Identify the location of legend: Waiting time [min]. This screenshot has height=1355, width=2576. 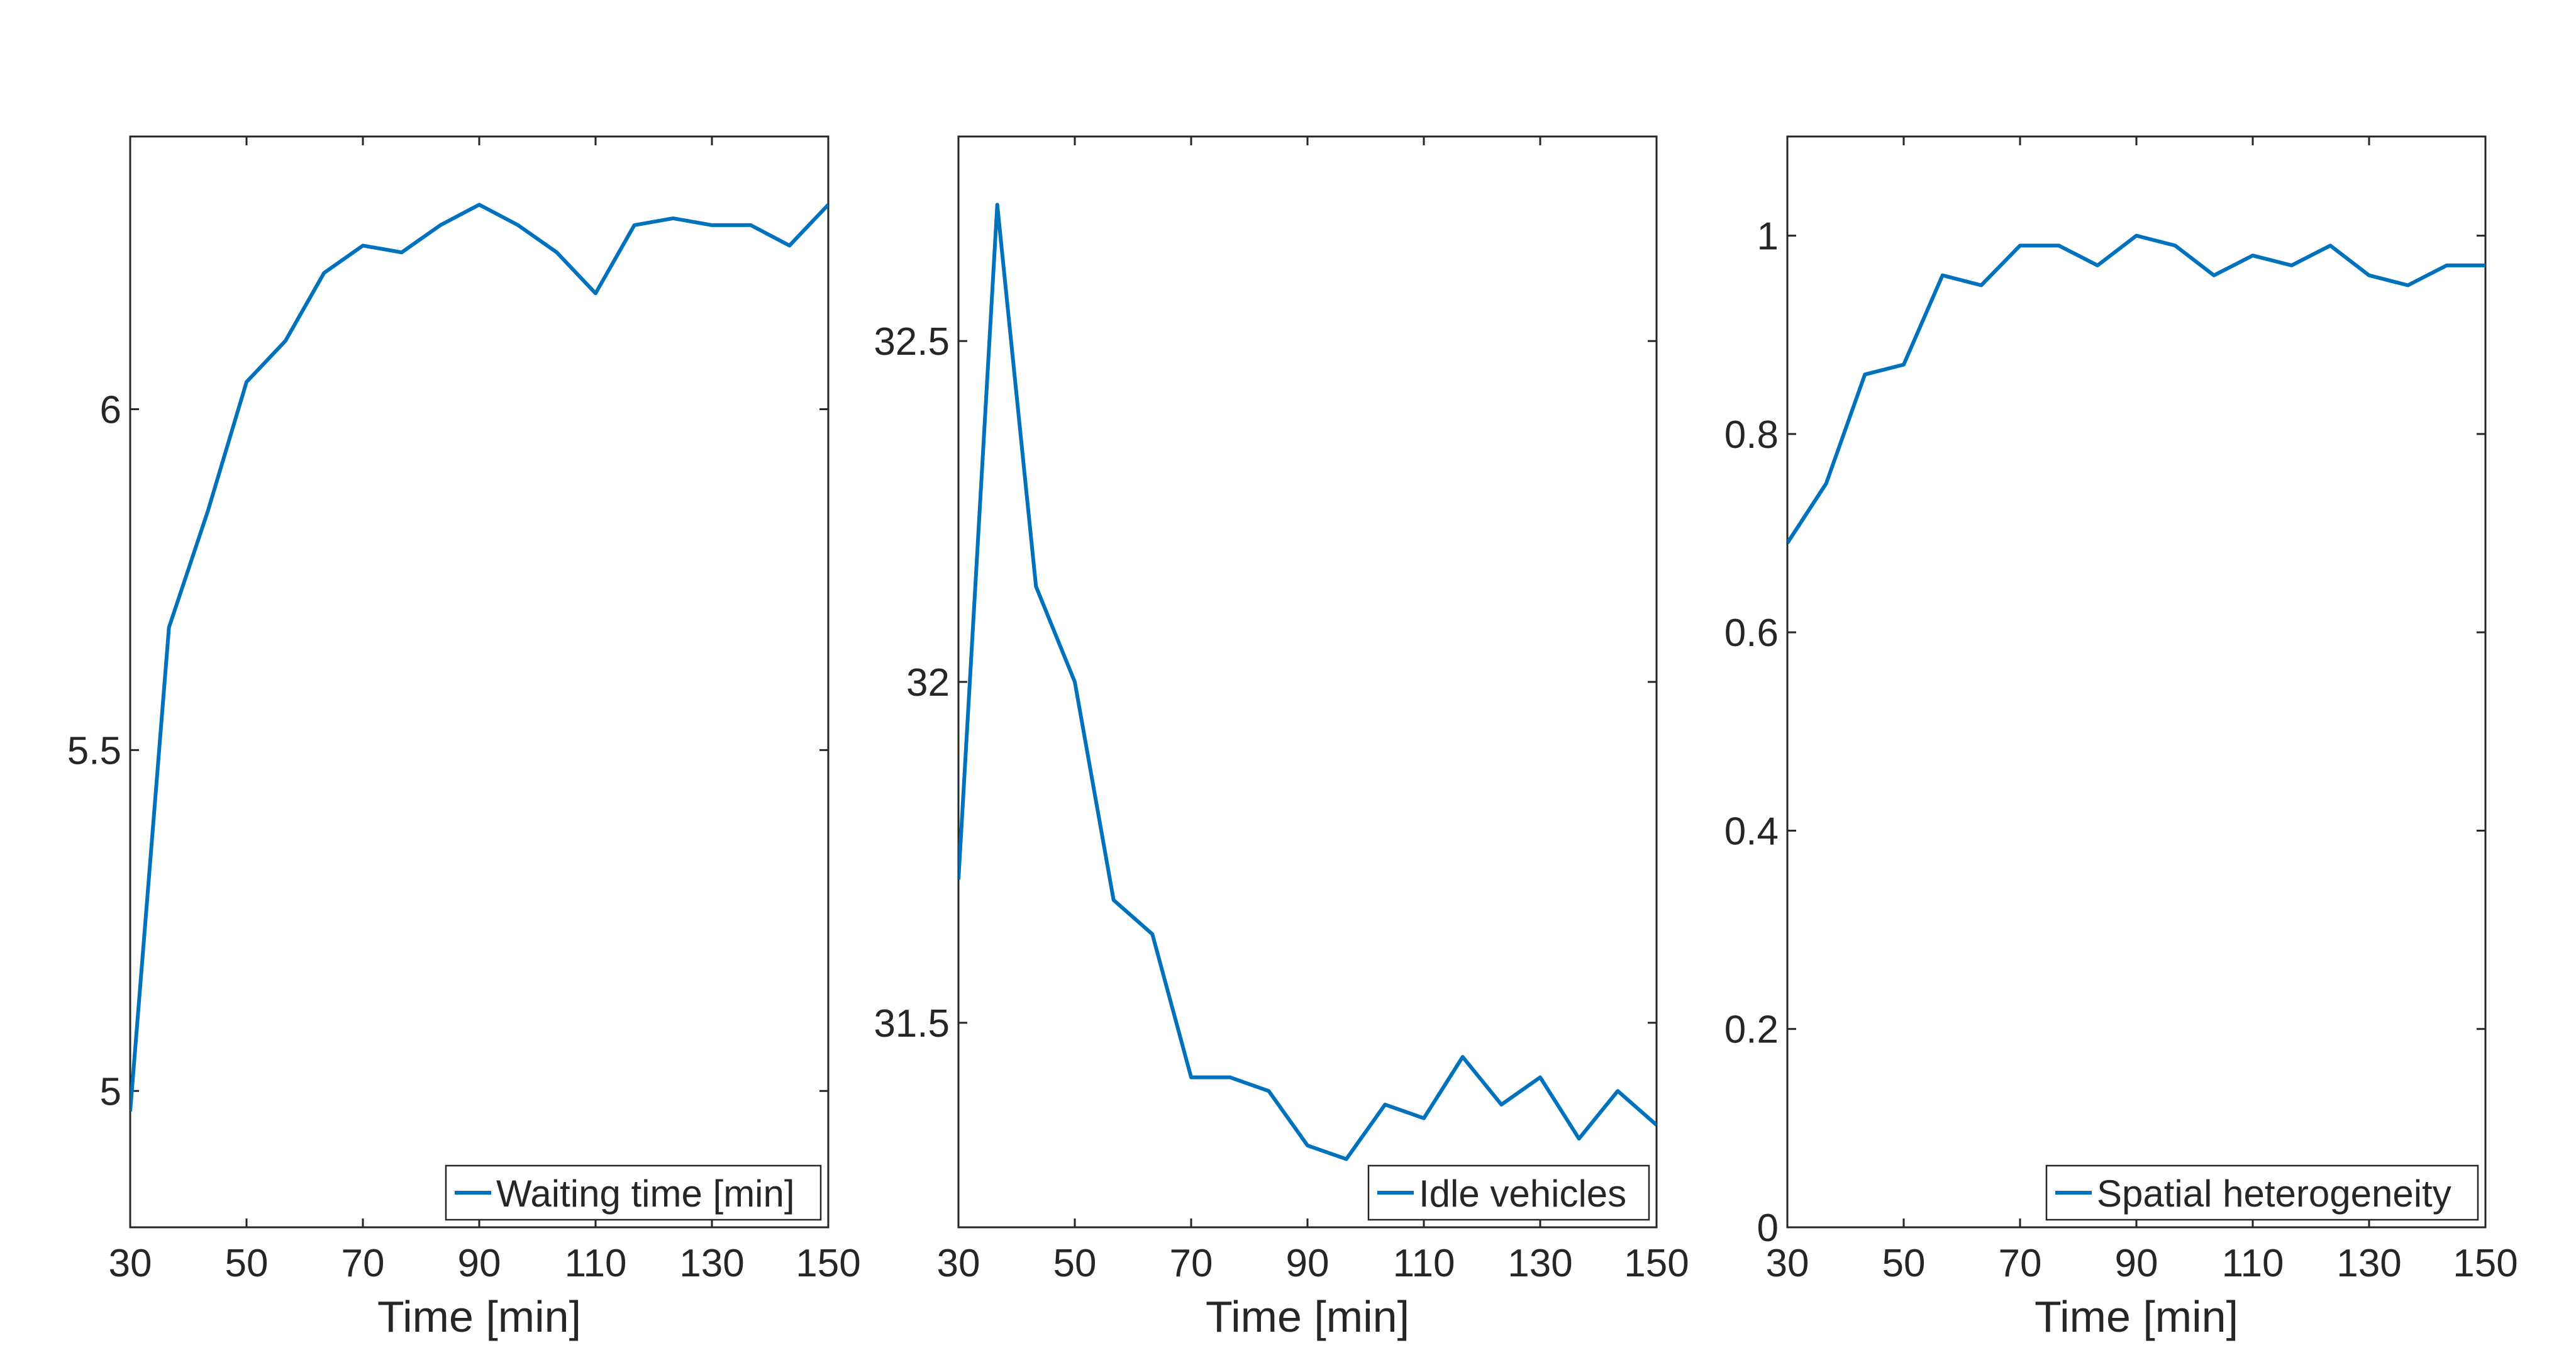
(633, 1192).